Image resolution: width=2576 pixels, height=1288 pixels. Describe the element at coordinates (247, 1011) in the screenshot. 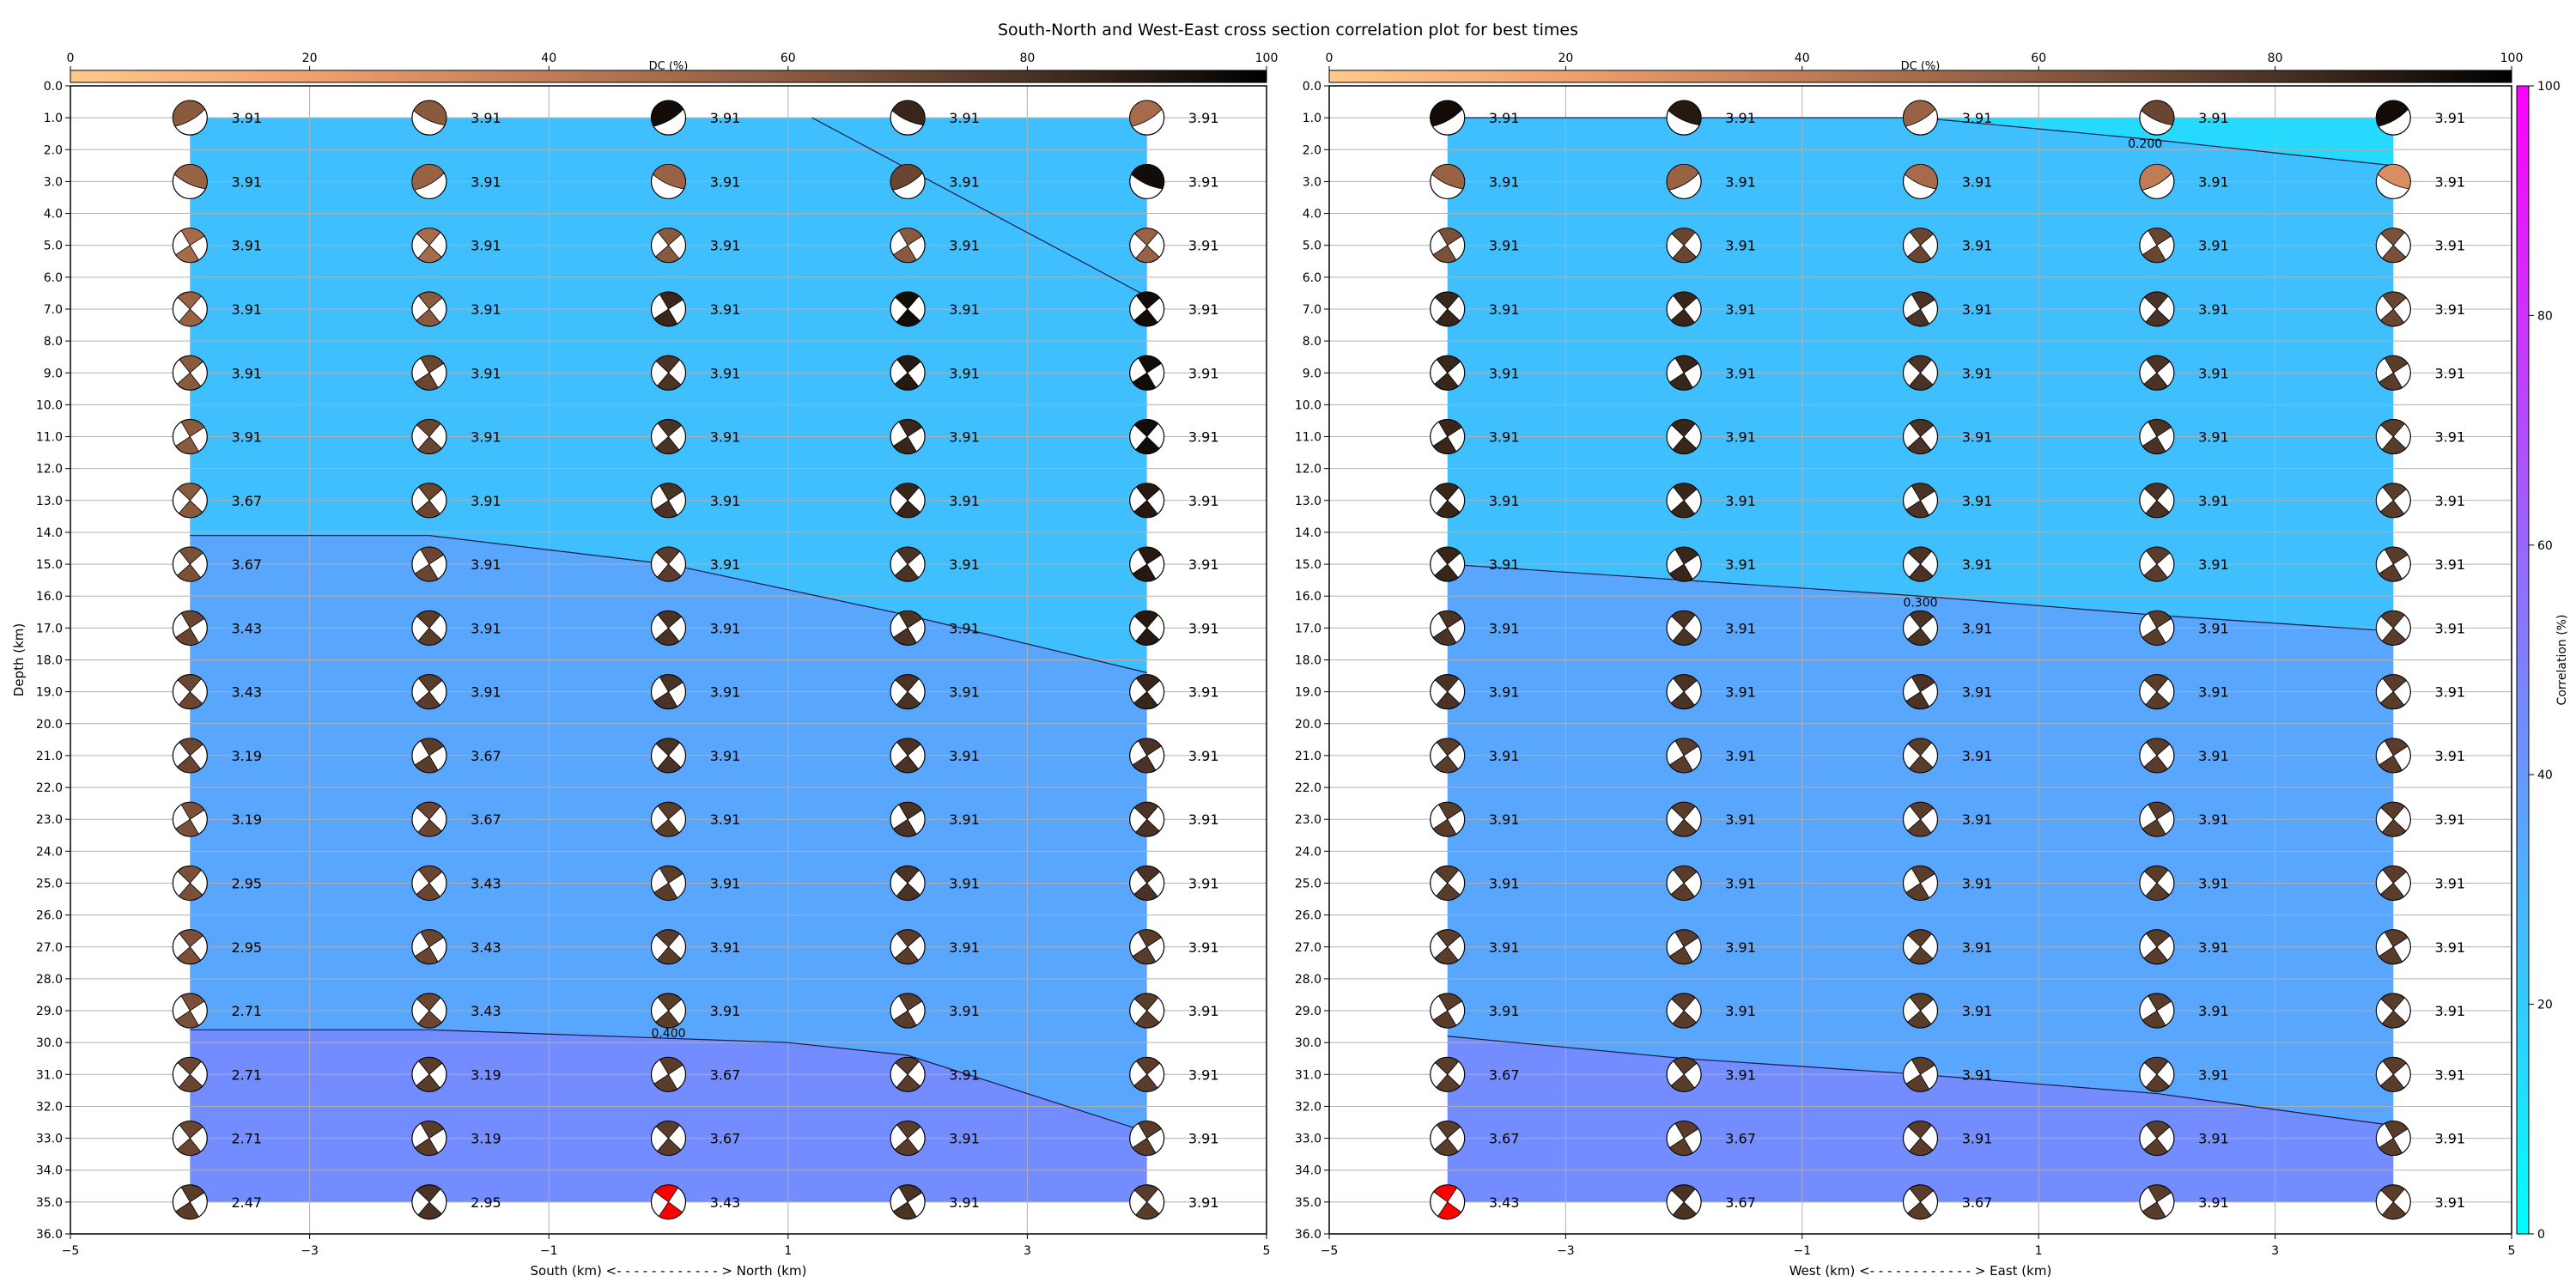

I see `magnitude-label: 2.71` at that location.